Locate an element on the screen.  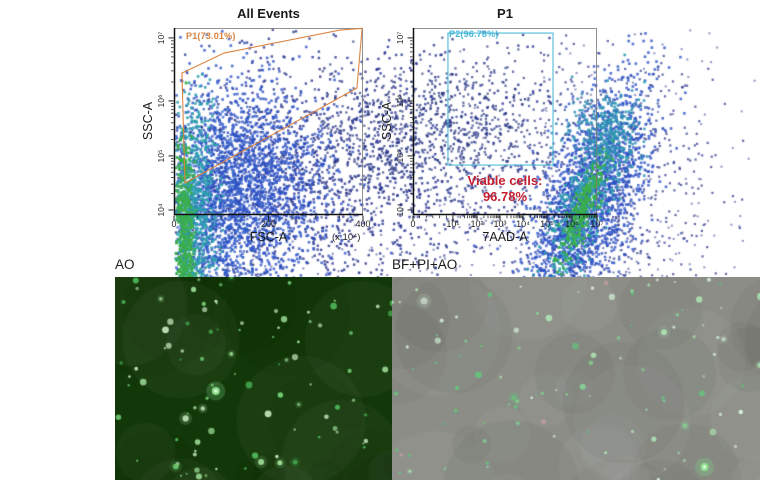
y-axis-label-ssc-a-left: SSC-A is located at coordinates (148, 121).